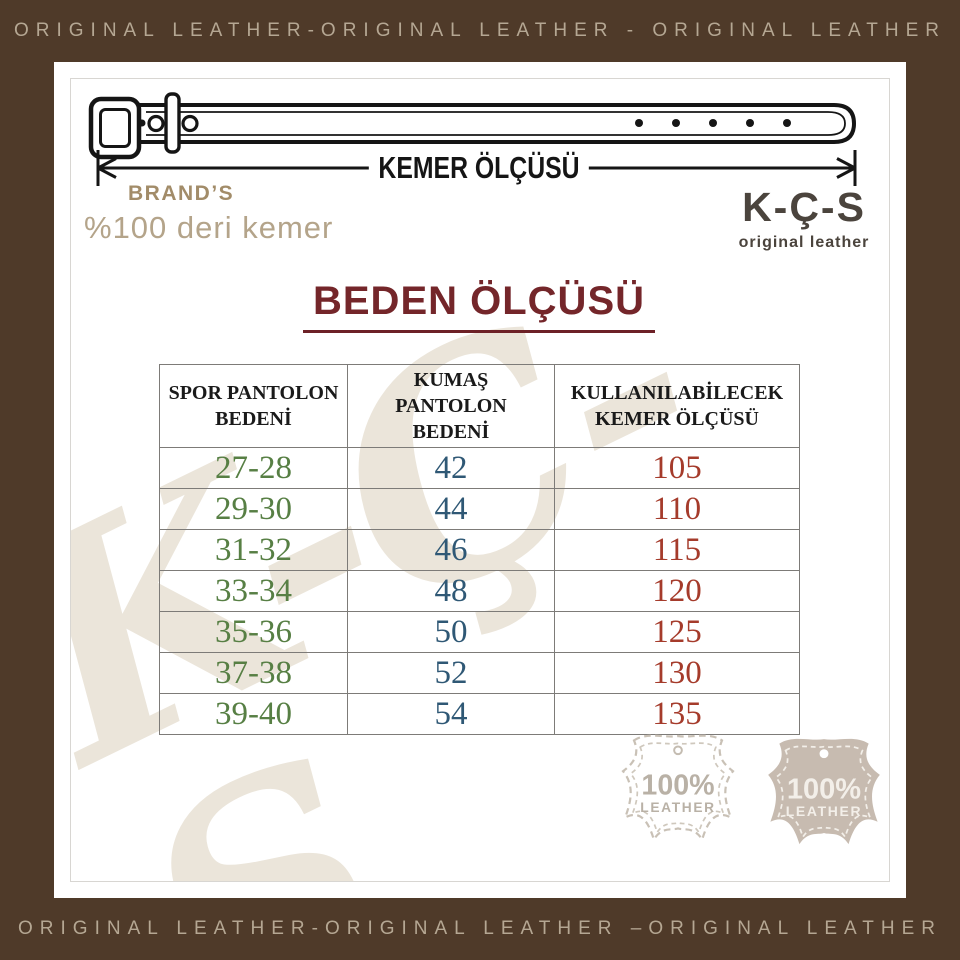 The width and height of the screenshot is (960, 960). What do you see at coordinates (677, 550) in the screenshot?
I see `cell-belt: 115` at bounding box center [677, 550].